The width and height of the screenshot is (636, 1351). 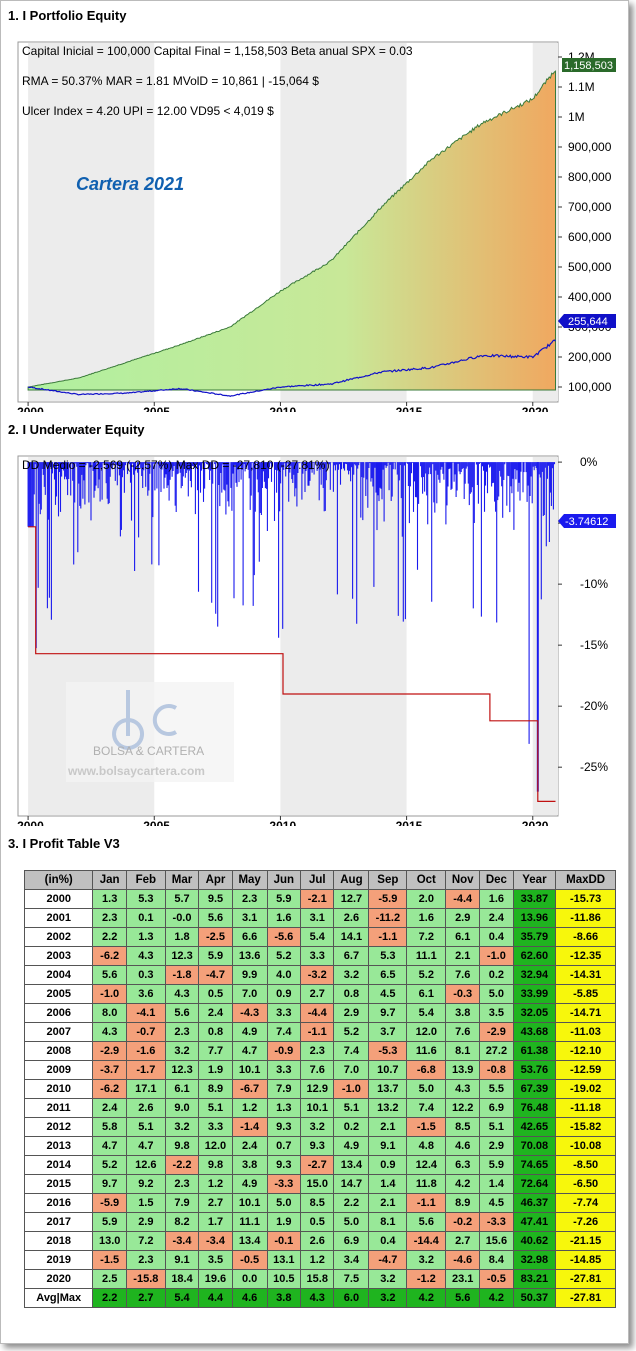 I want to click on month-cell: 4.5, so click(x=496, y=1203).